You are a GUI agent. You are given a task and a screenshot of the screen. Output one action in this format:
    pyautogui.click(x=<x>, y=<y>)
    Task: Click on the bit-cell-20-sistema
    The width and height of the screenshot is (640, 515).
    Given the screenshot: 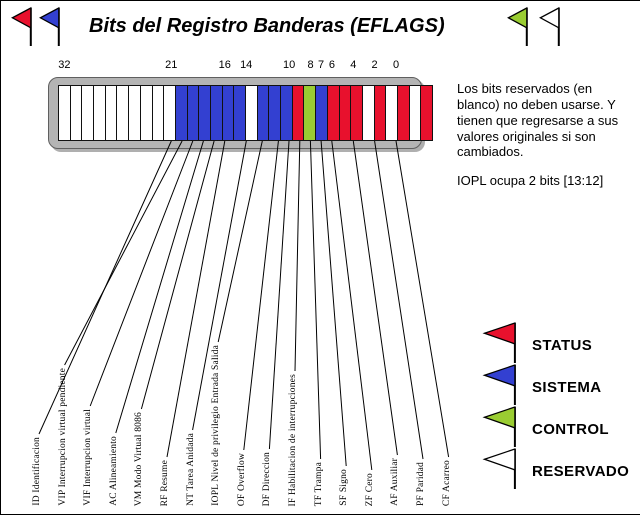 What is the action you would take?
    pyautogui.click(x=193, y=113)
    